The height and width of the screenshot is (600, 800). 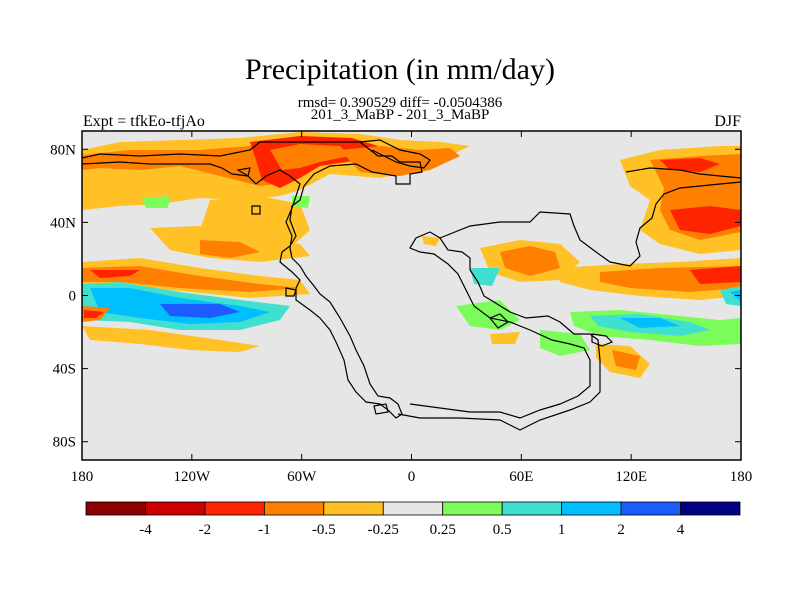 I want to click on stats-line: rmsd= 0.390529 diff= -0.0504386, so click(x=400, y=103).